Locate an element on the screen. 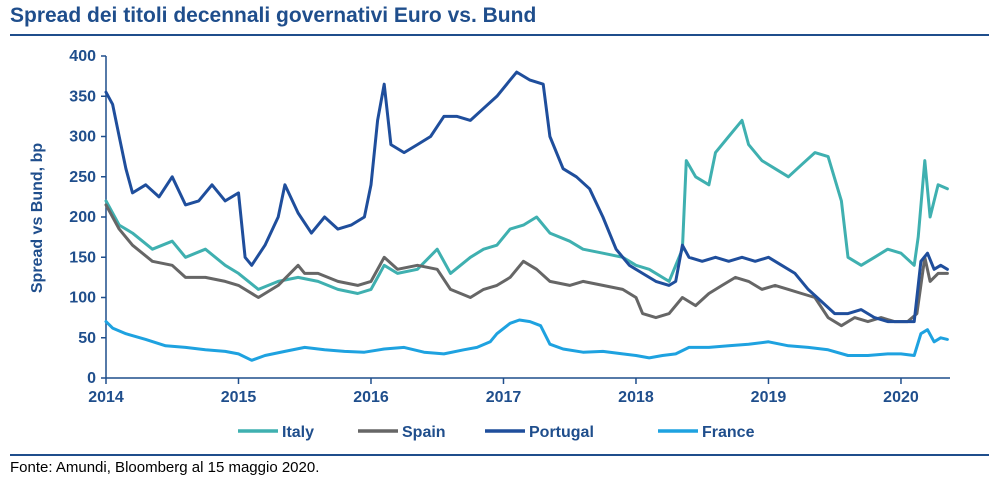 The image size is (1001, 486). y-axis-label: Spread vs Bund, bp is located at coordinates (37, 218).